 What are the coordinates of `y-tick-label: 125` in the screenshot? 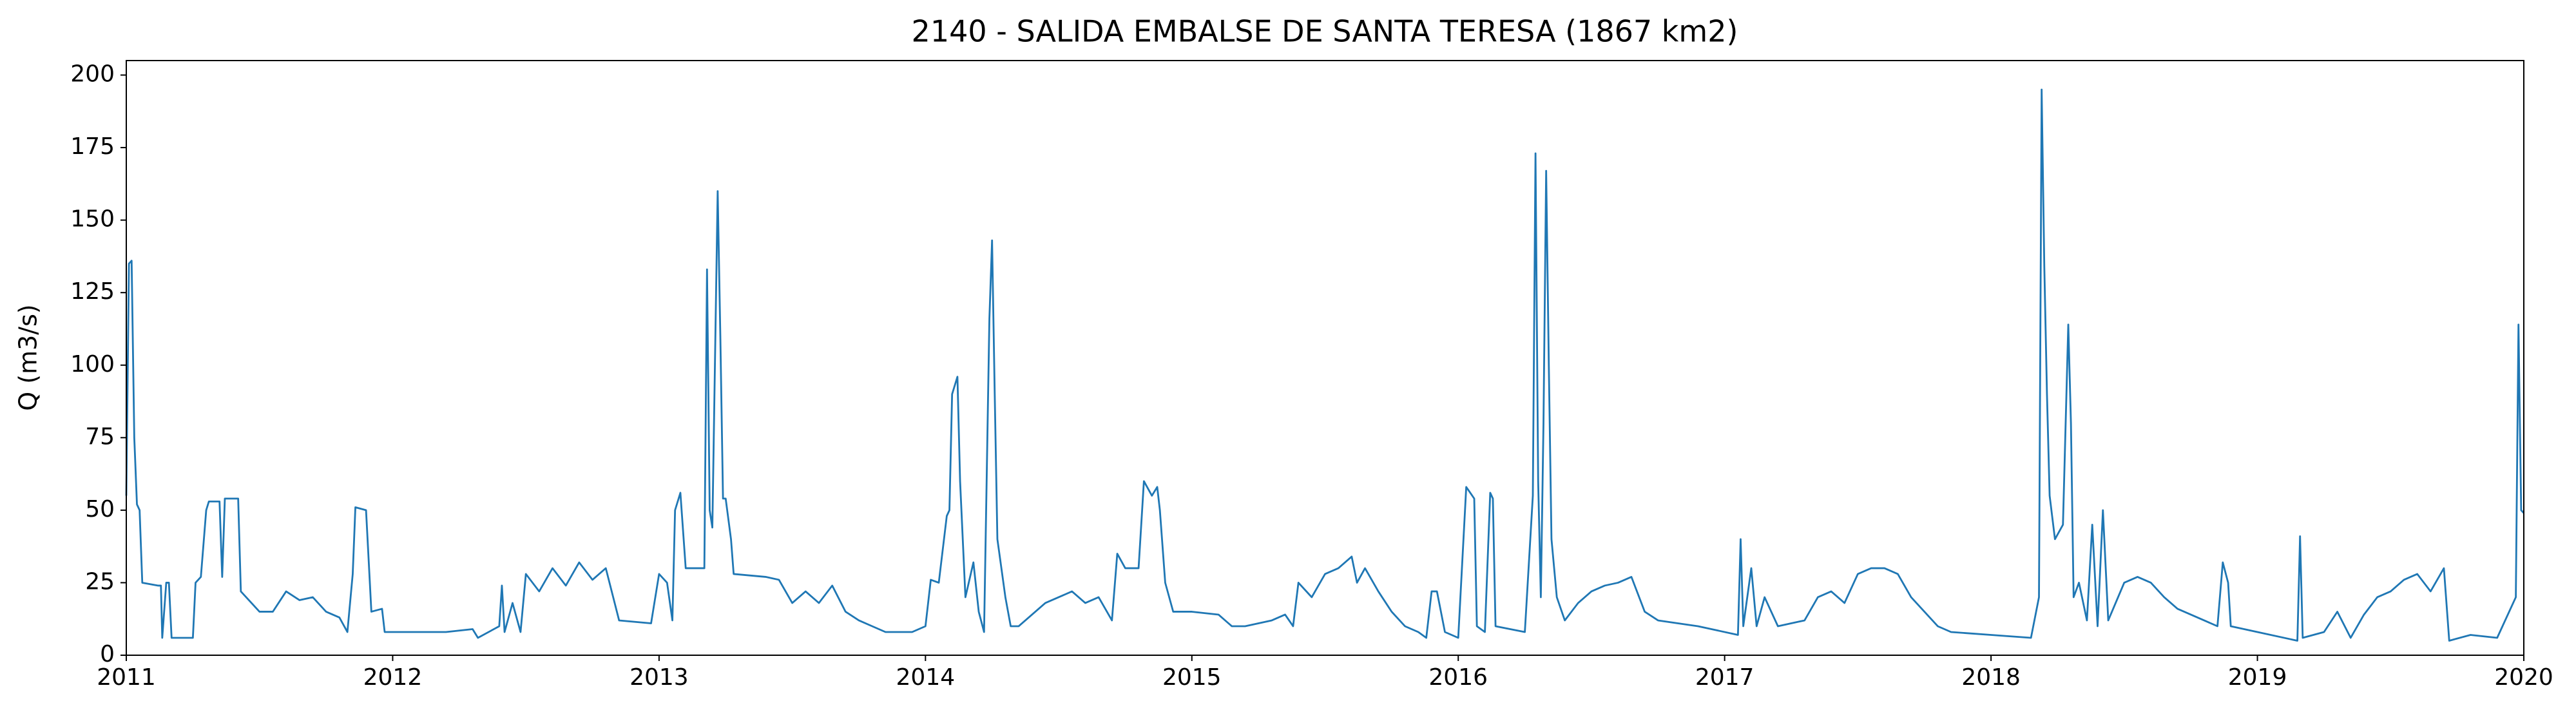 It's located at (93, 291).